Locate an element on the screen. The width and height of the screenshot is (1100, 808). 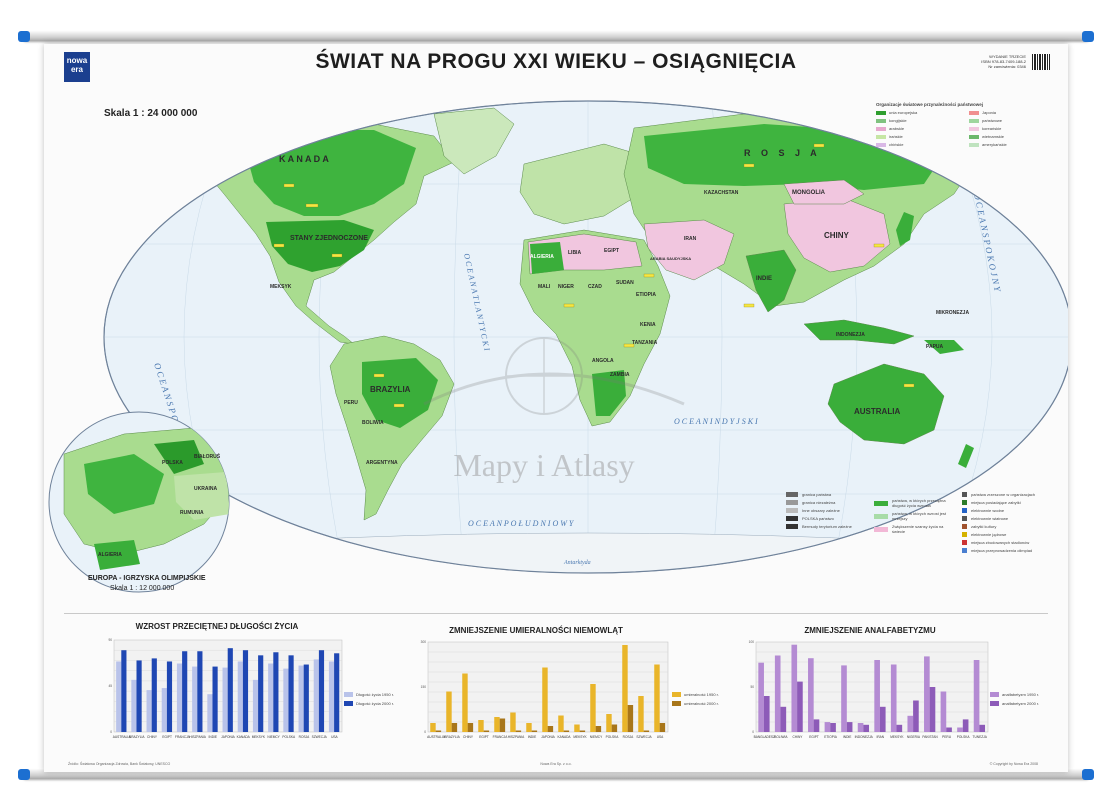
chart-tick-label: POLSKA is located at coordinates (964, 737).